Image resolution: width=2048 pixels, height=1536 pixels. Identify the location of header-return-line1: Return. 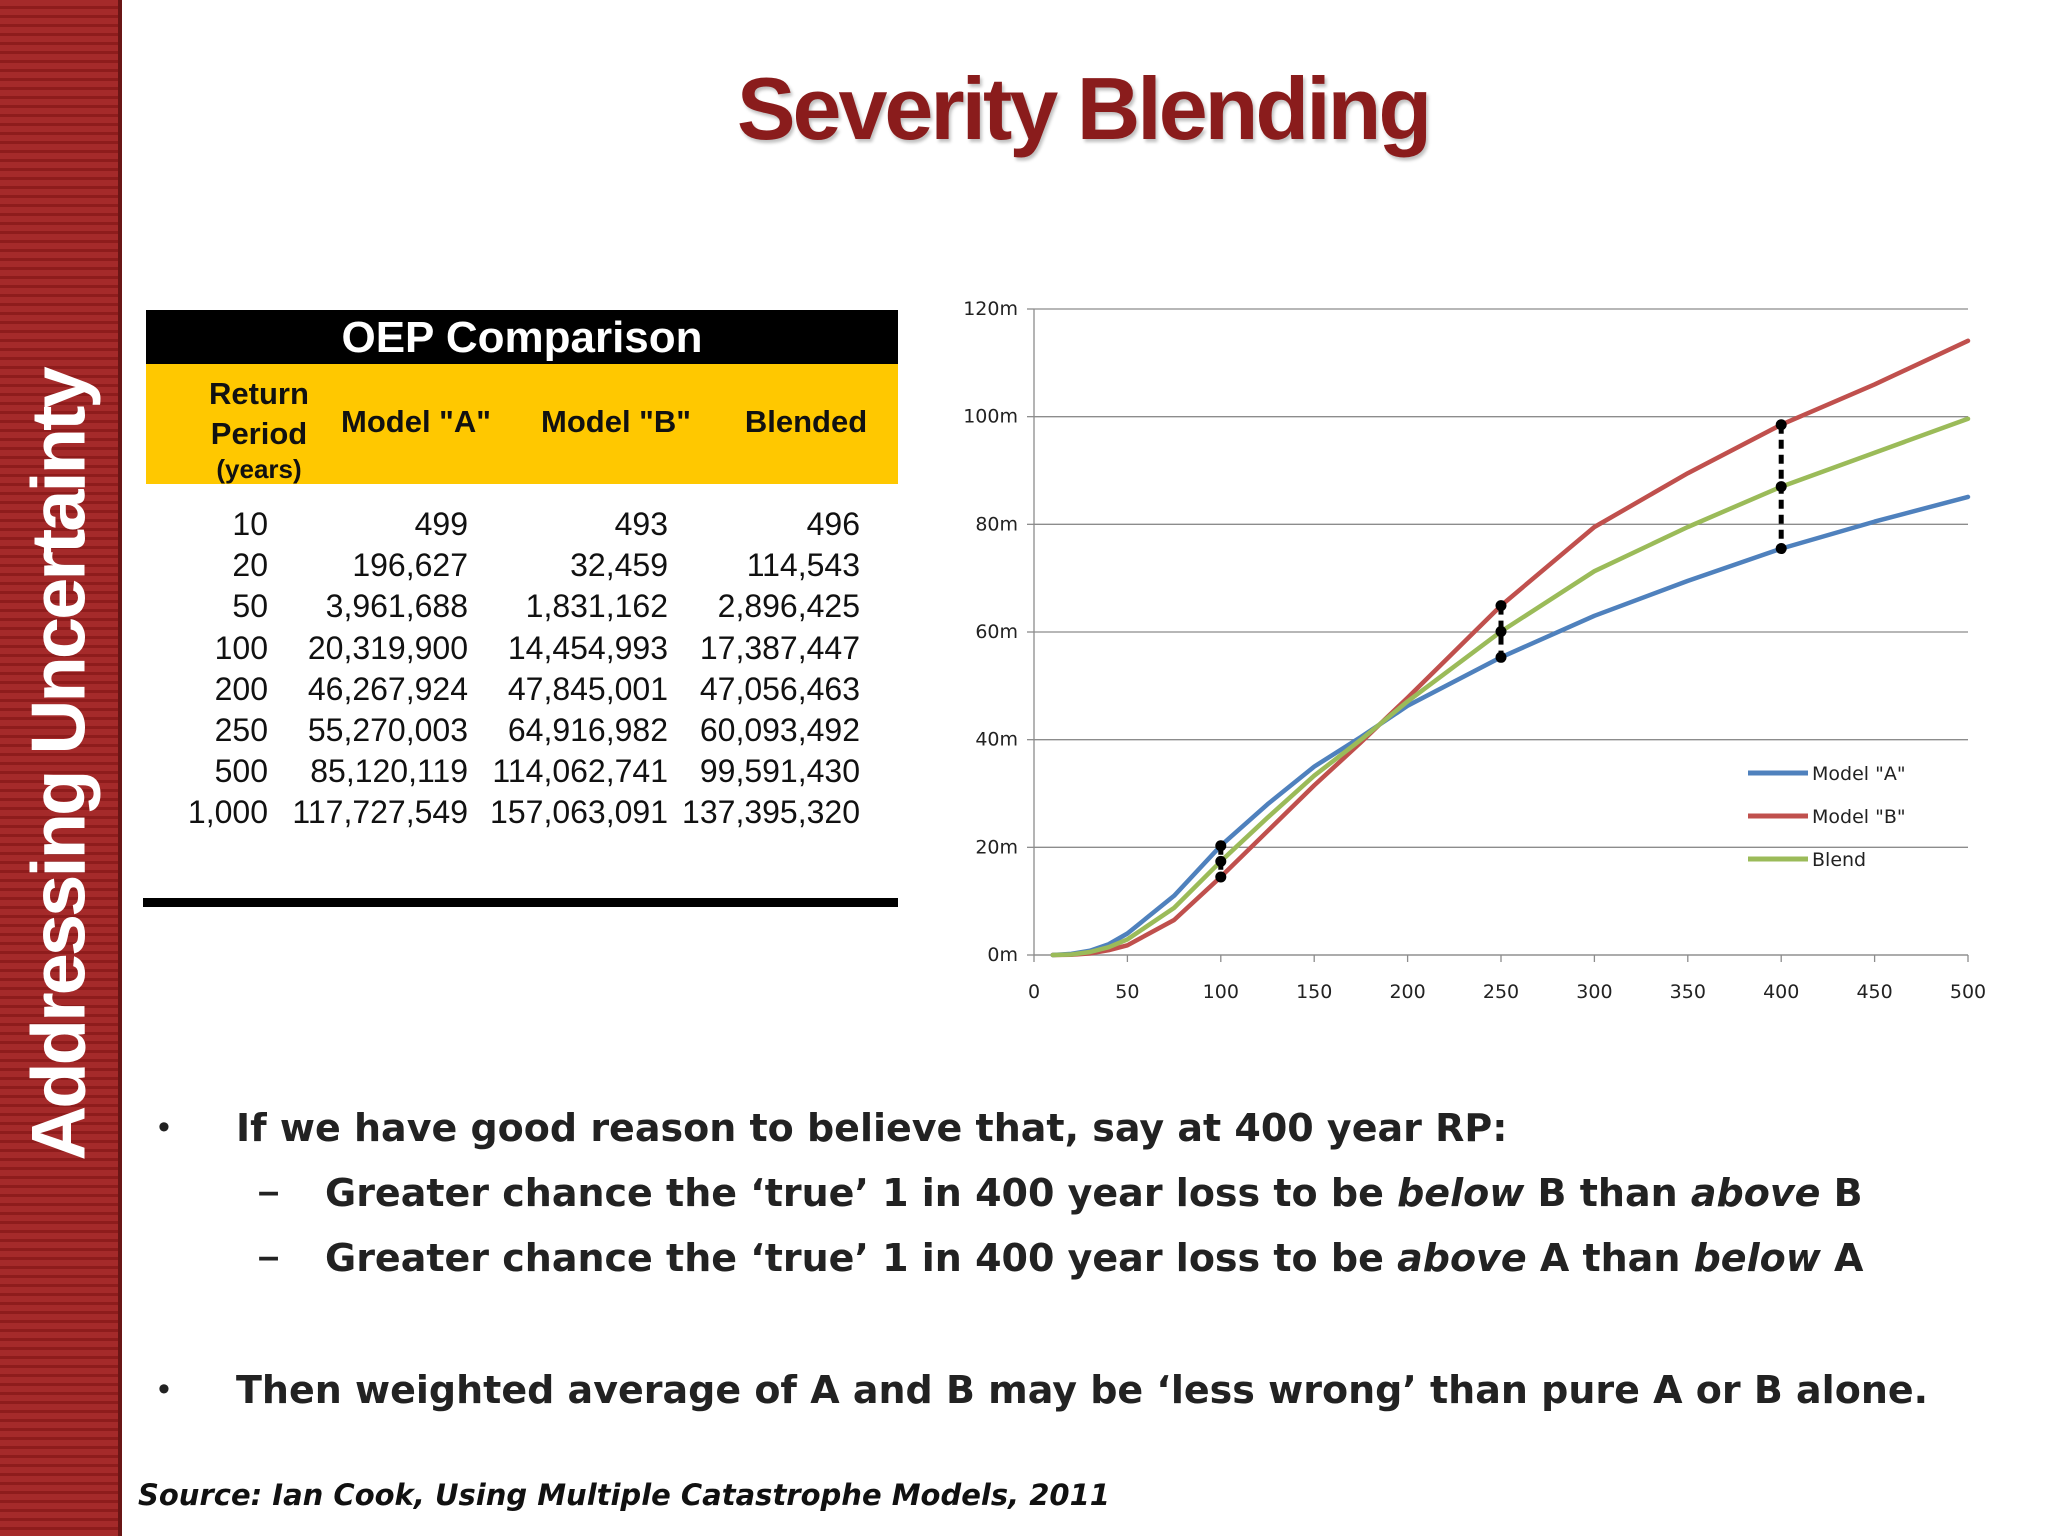
(259, 393).